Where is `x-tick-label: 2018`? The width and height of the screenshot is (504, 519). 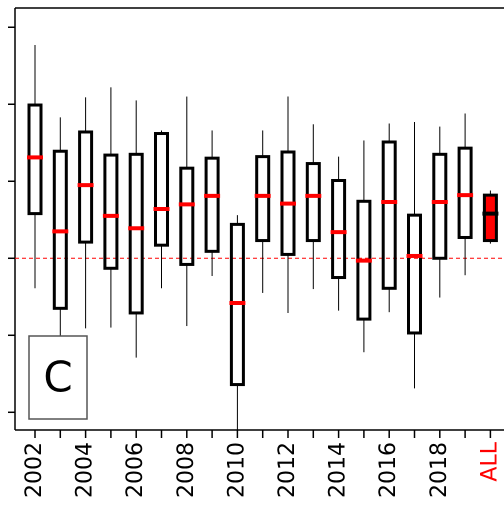
x-tick-label: 2018 is located at coordinates (439, 470).